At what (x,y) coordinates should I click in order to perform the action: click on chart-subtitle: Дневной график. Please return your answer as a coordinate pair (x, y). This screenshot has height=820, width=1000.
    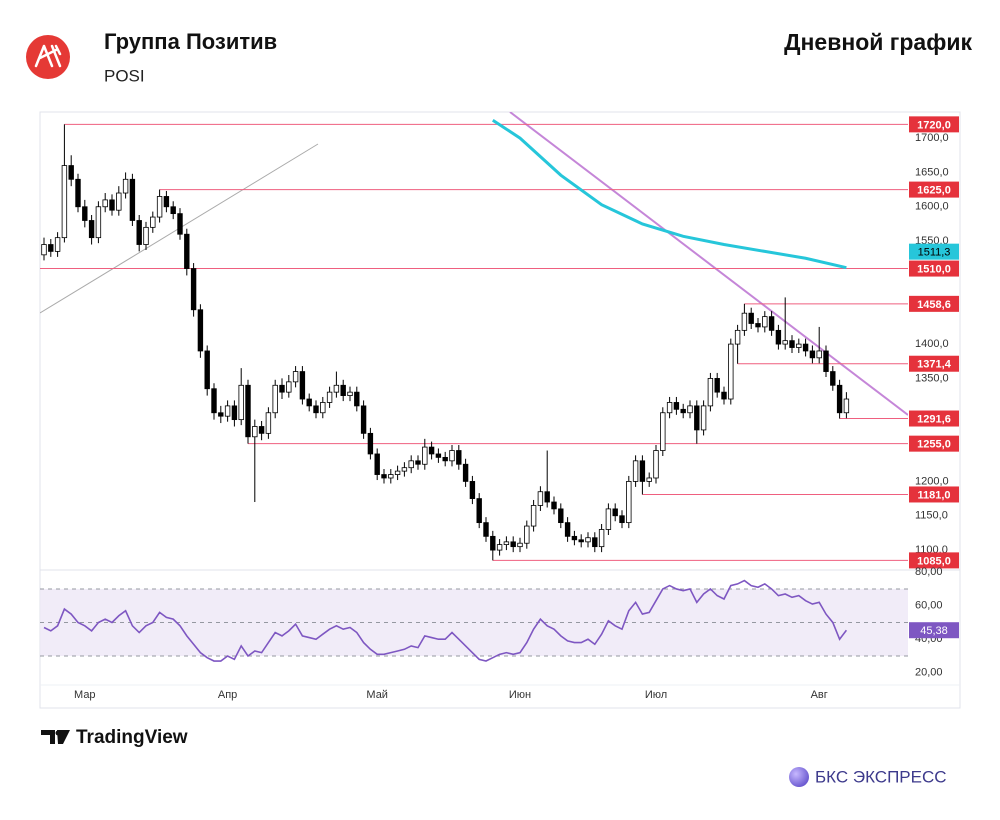
    Looking at the image, I should click on (878, 42).